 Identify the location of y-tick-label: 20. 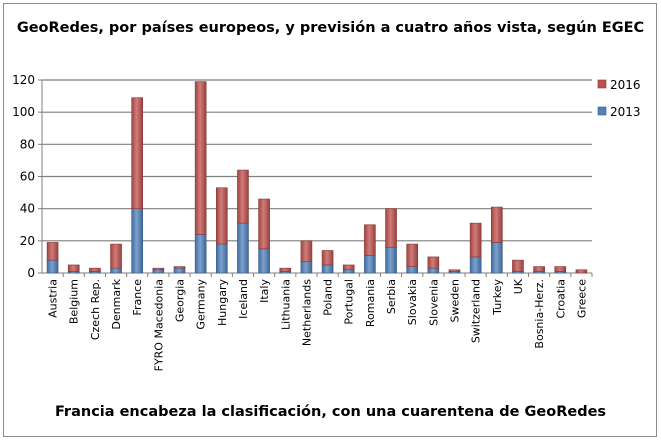
(27, 241).